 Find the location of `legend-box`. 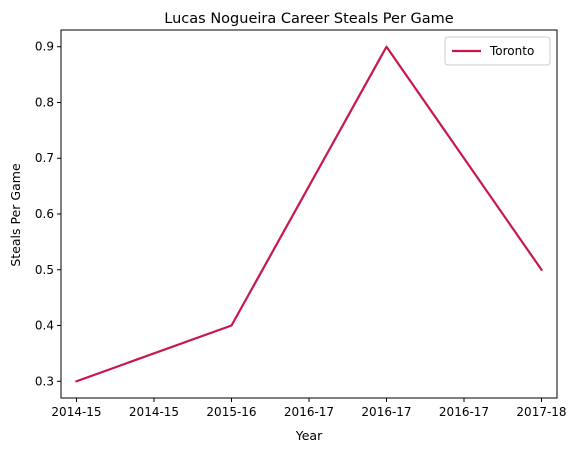

legend-box is located at coordinates (497, 51).